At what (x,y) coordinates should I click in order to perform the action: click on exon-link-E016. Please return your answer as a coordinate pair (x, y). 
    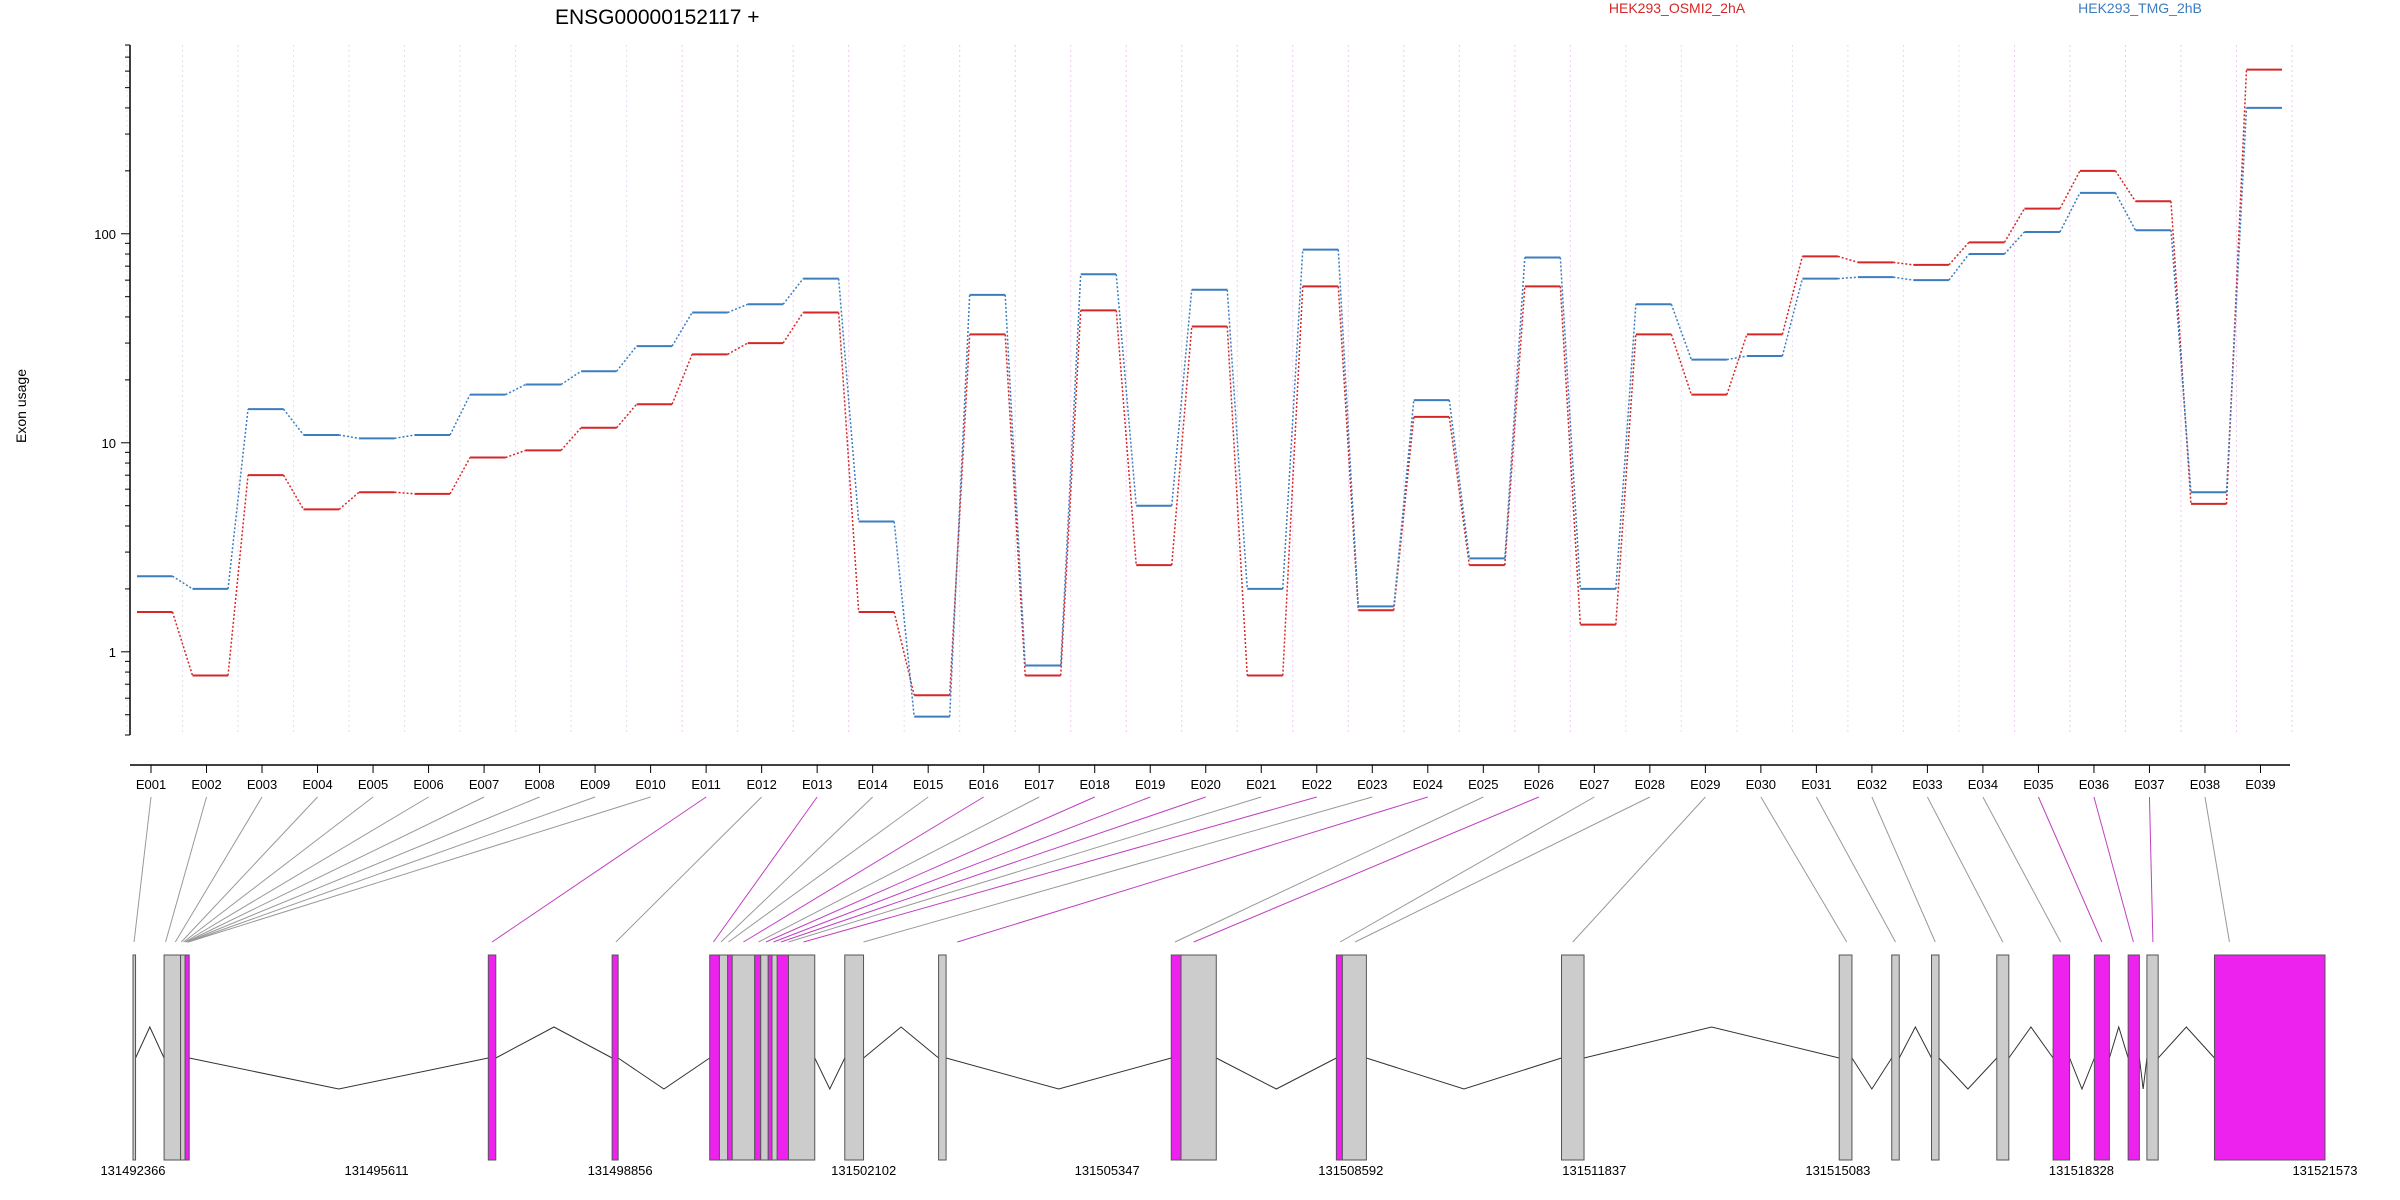
    Looking at the image, I should click on (863, 869).